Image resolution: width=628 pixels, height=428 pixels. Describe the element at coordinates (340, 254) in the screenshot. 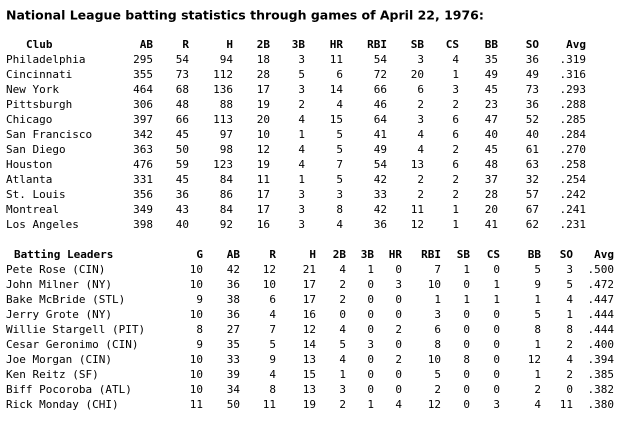

I see `column-header: 2B` at that location.